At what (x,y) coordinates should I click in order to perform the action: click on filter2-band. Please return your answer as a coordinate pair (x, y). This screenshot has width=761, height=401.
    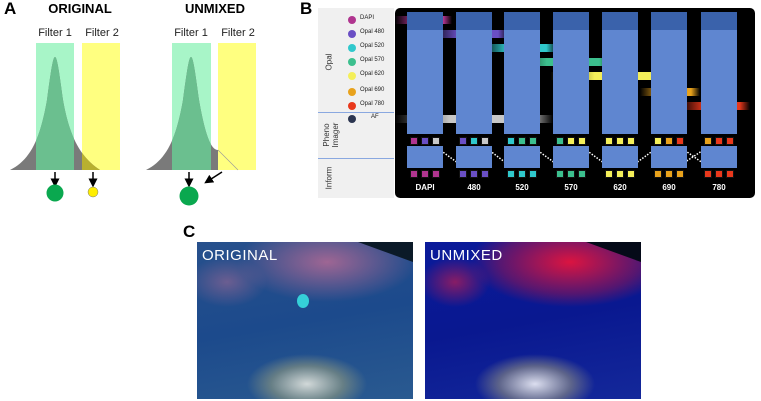
    Looking at the image, I should click on (101, 106).